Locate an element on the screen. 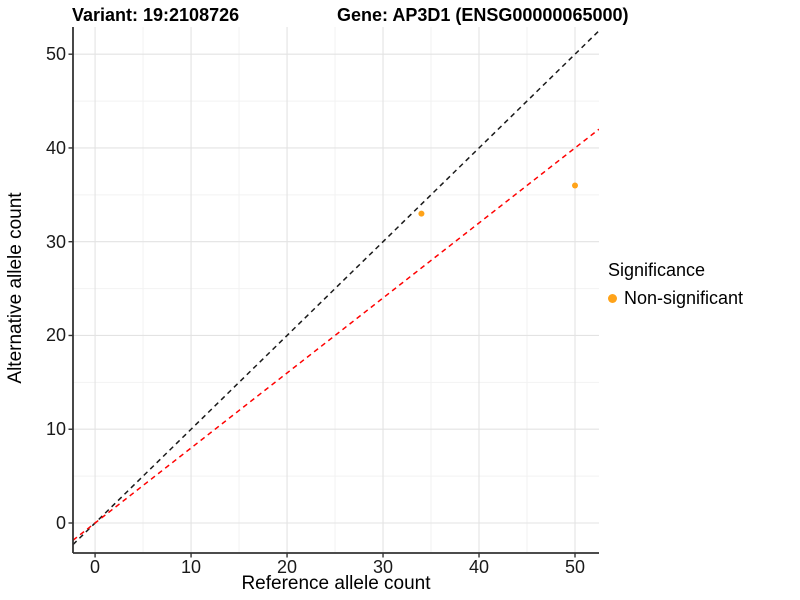 The image size is (800, 600). legend-point-icon is located at coordinates (612, 298).